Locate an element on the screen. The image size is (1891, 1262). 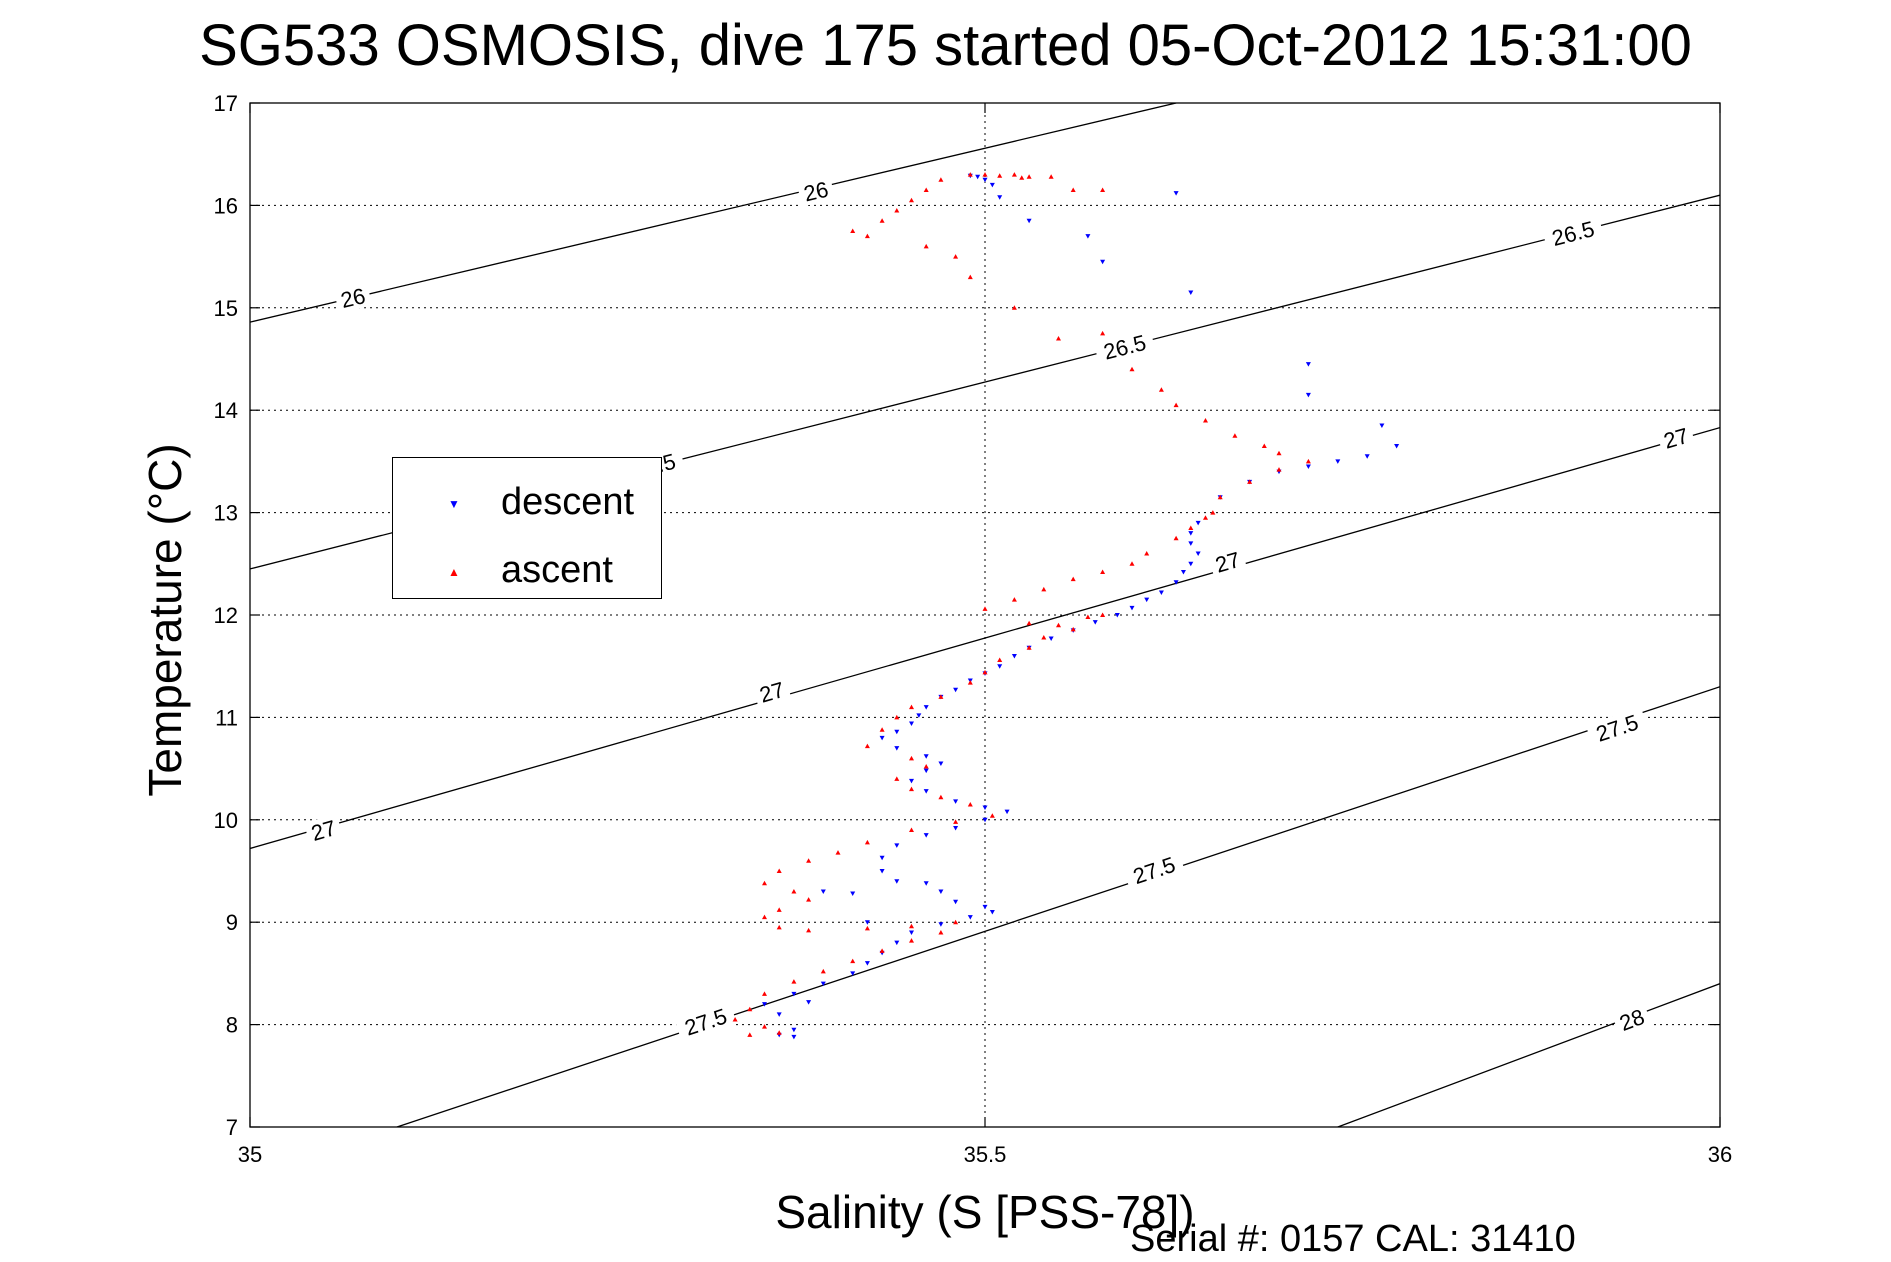
legend-marker-descent: ▼ is located at coordinates (454, 504).